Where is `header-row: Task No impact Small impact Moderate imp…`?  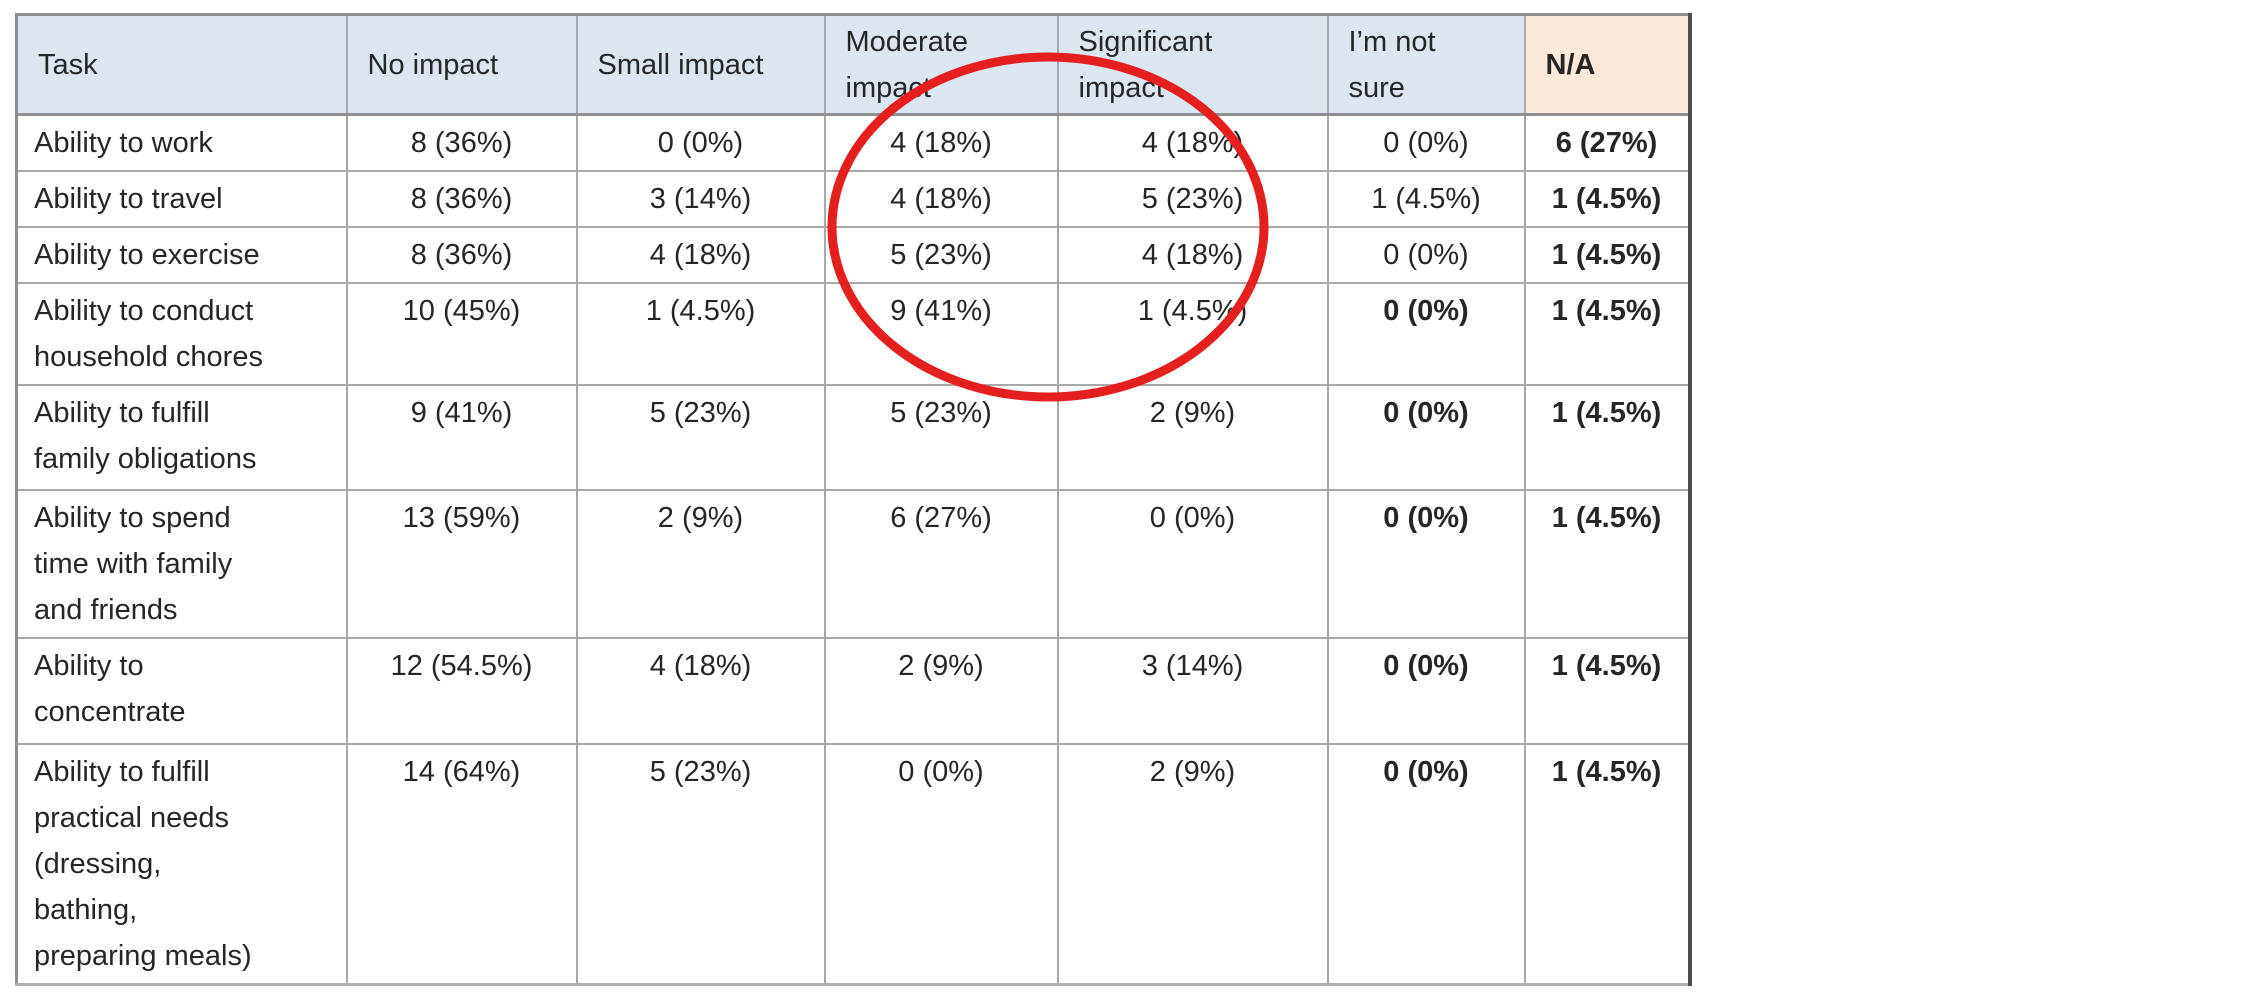
header-row: Task No impact Small impact Moderate imp… is located at coordinates (853, 64).